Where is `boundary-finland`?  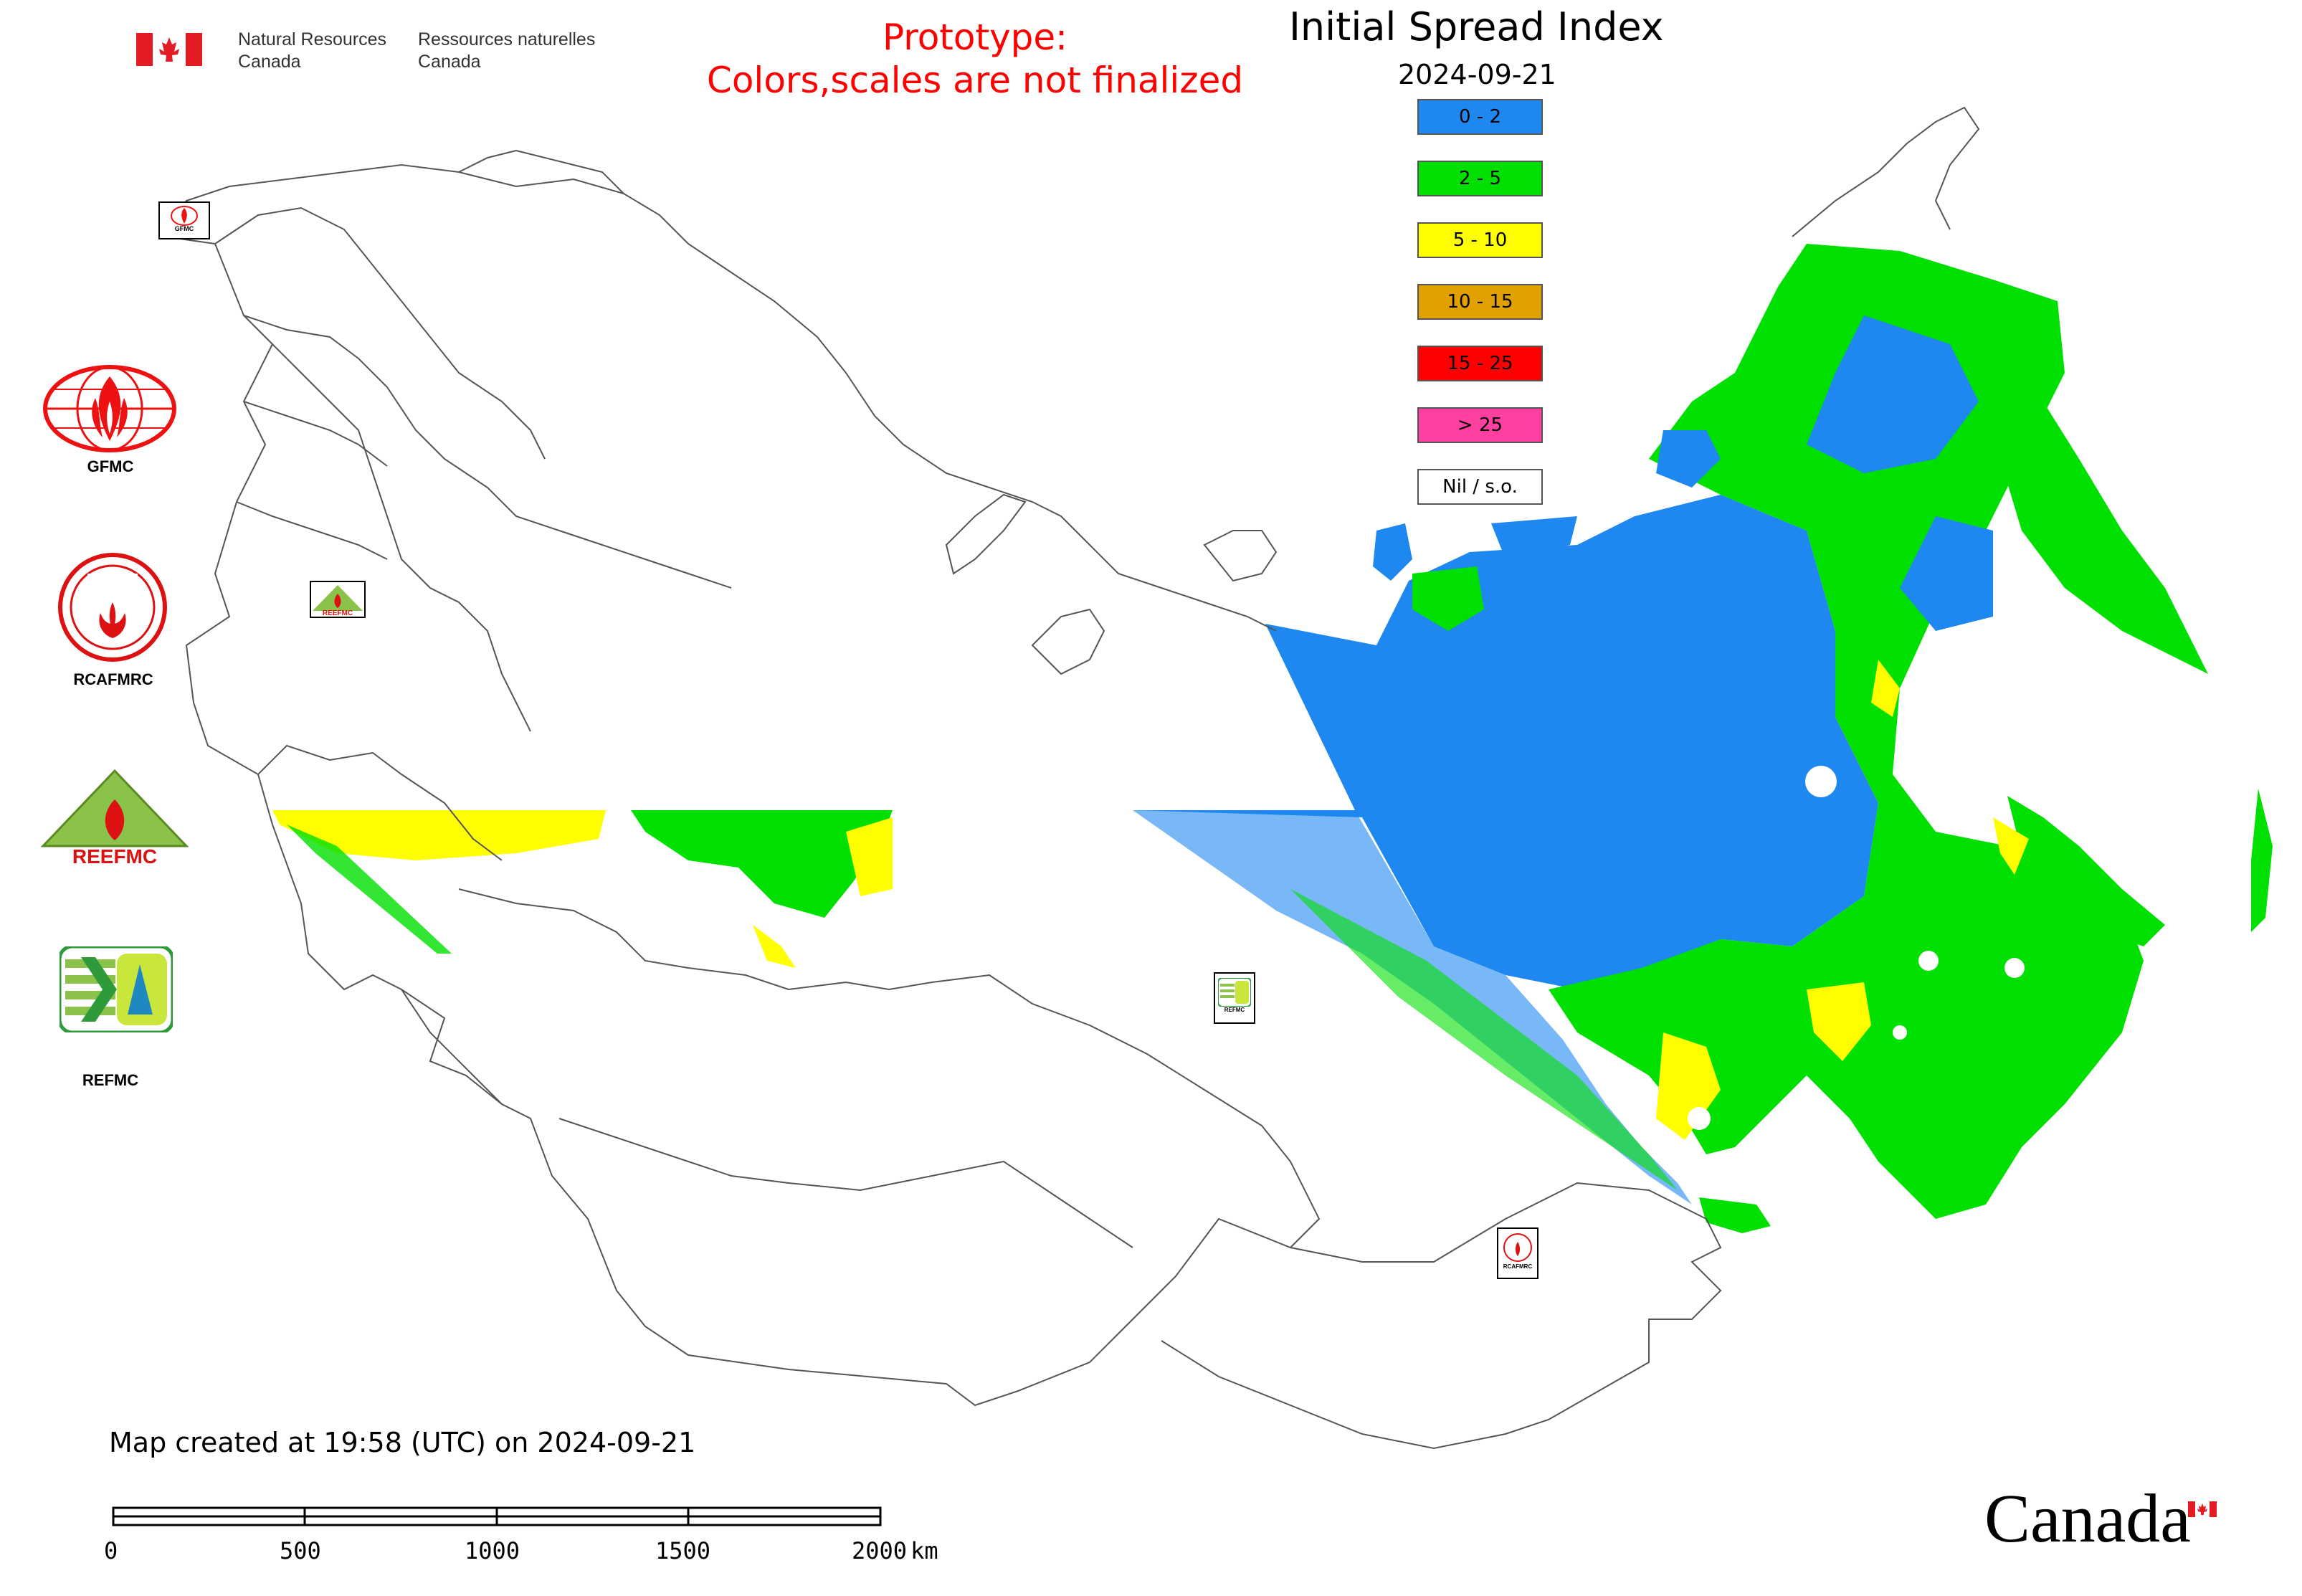
boundary-finland is located at coordinates (380, 333).